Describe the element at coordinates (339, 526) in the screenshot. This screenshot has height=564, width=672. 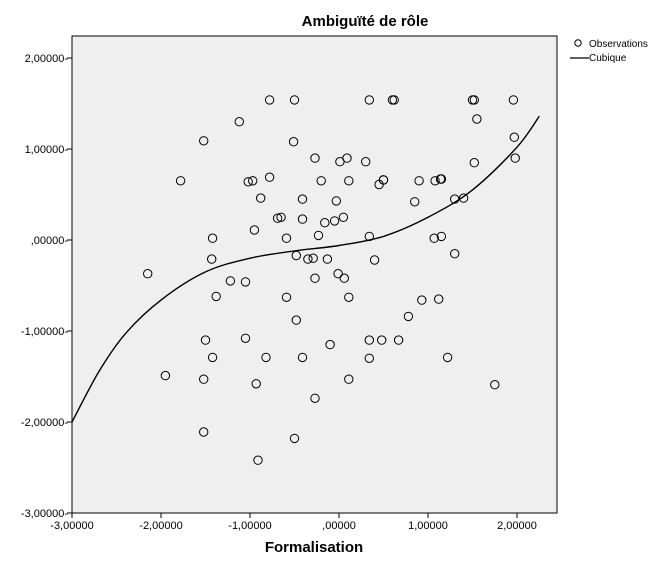
I see `x-tick-label: ,00000` at that location.